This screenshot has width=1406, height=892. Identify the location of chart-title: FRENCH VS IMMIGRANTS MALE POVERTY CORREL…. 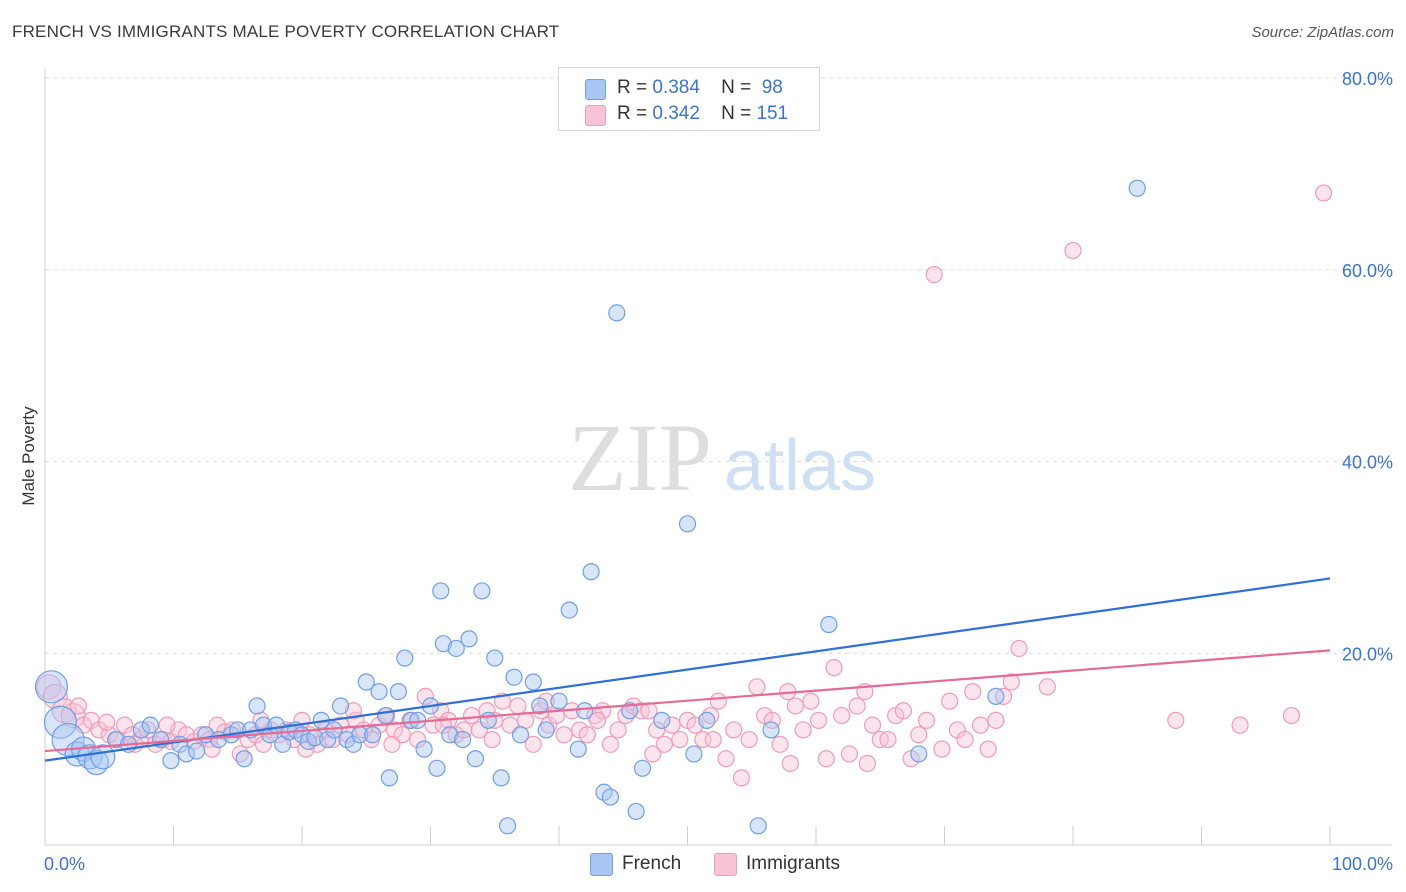
(286, 31).